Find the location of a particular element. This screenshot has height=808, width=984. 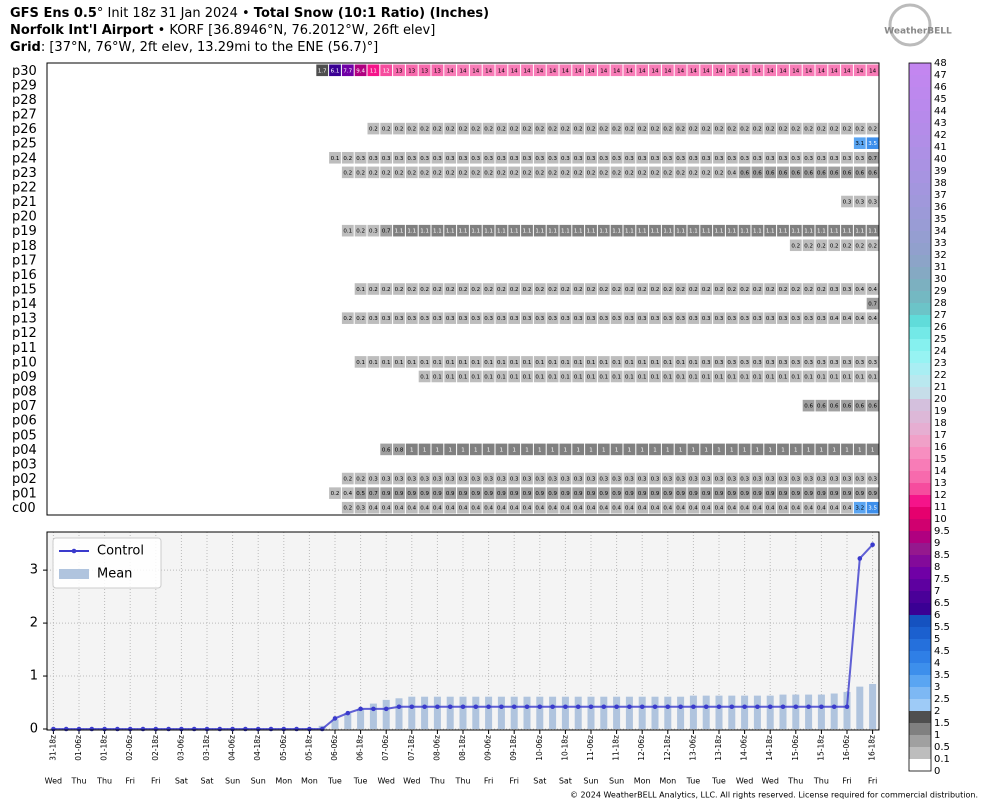

colorbar-label: 0.5 is located at coordinates (942, 747).